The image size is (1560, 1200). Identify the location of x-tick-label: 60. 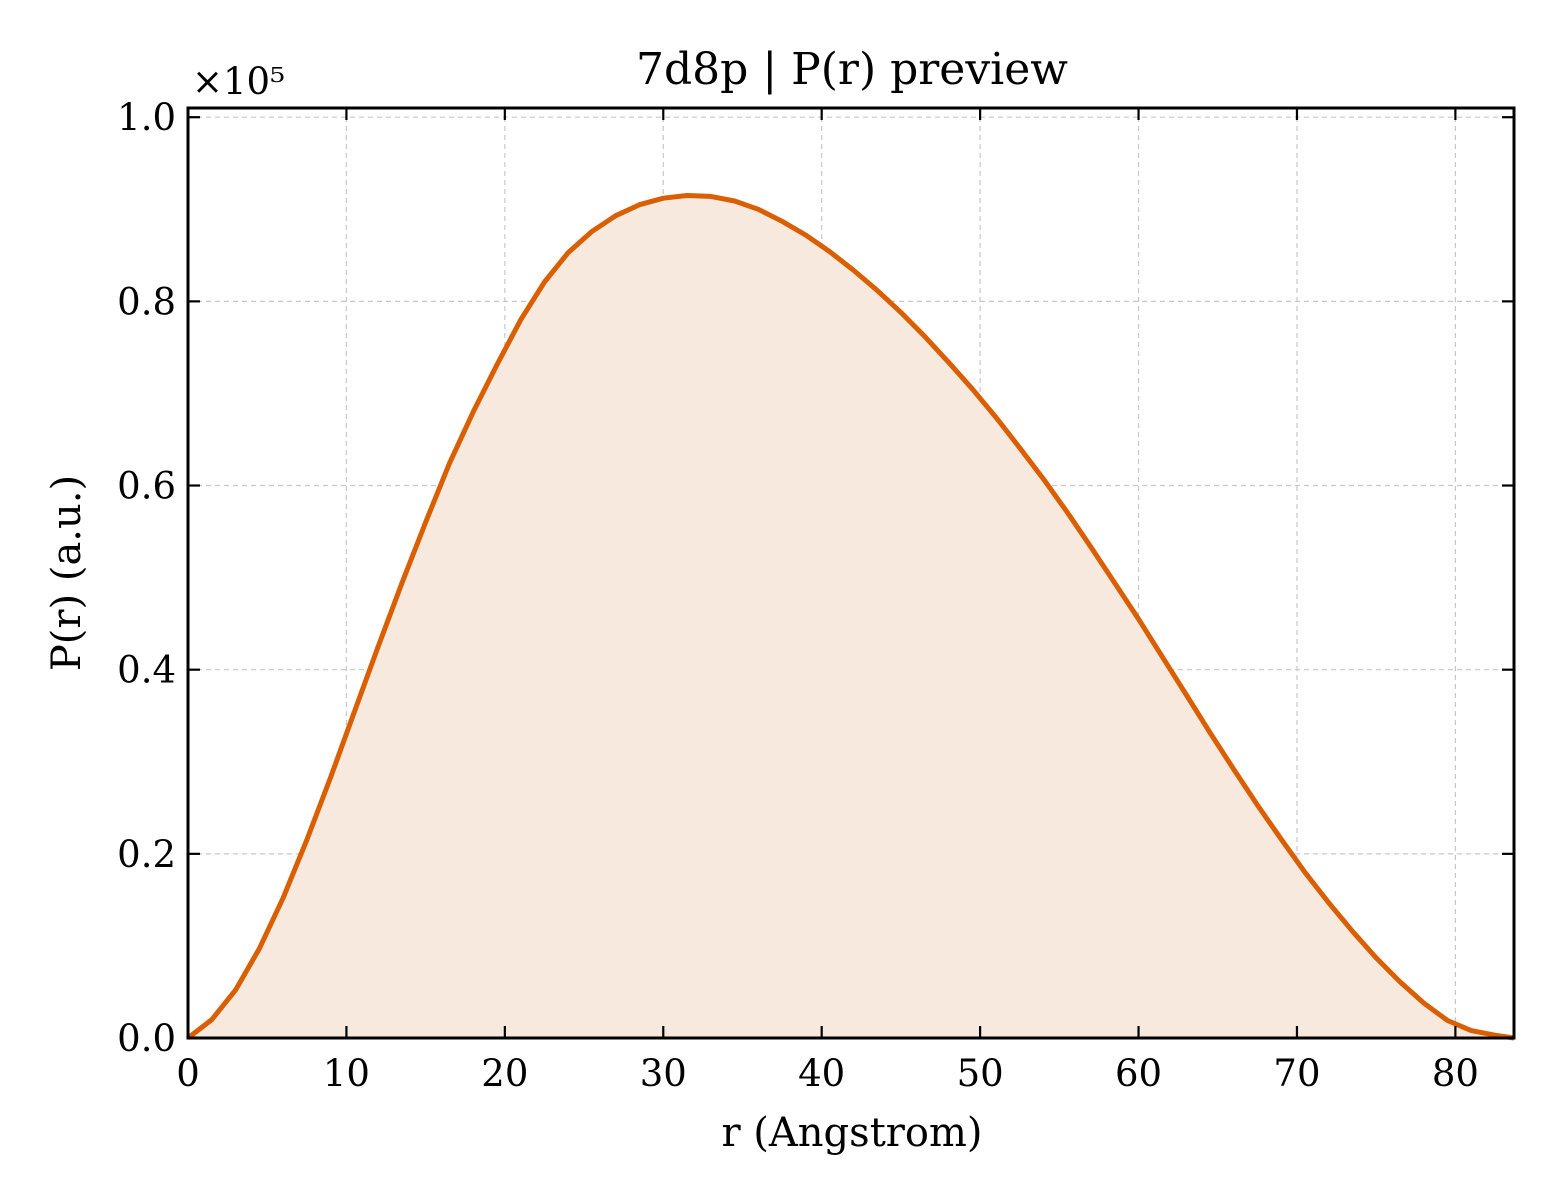
(1138, 1073).